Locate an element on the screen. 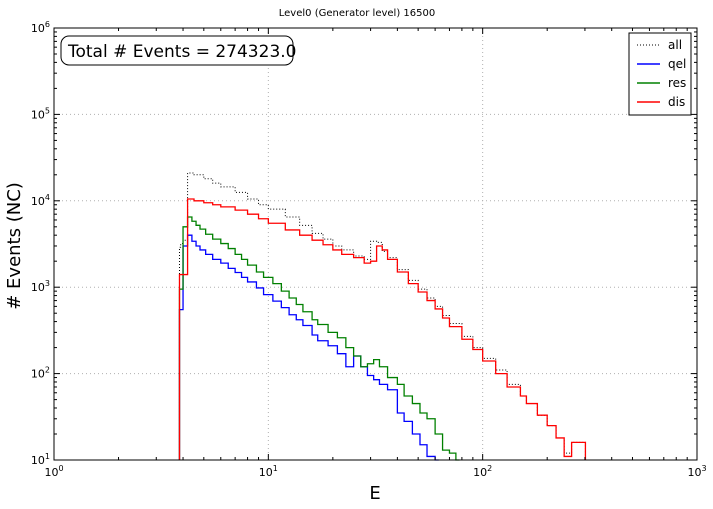 The height and width of the screenshot is (509, 713). legend: all qel res dis is located at coordinates (660, 74).